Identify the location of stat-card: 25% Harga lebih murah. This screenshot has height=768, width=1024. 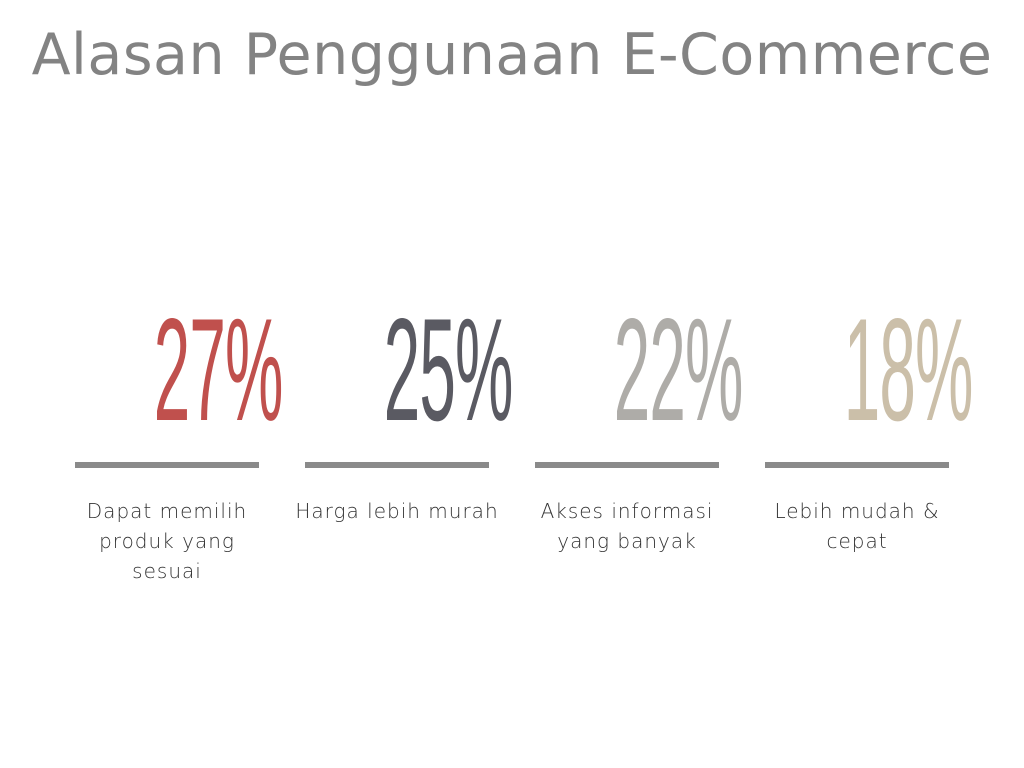
(404, 448).